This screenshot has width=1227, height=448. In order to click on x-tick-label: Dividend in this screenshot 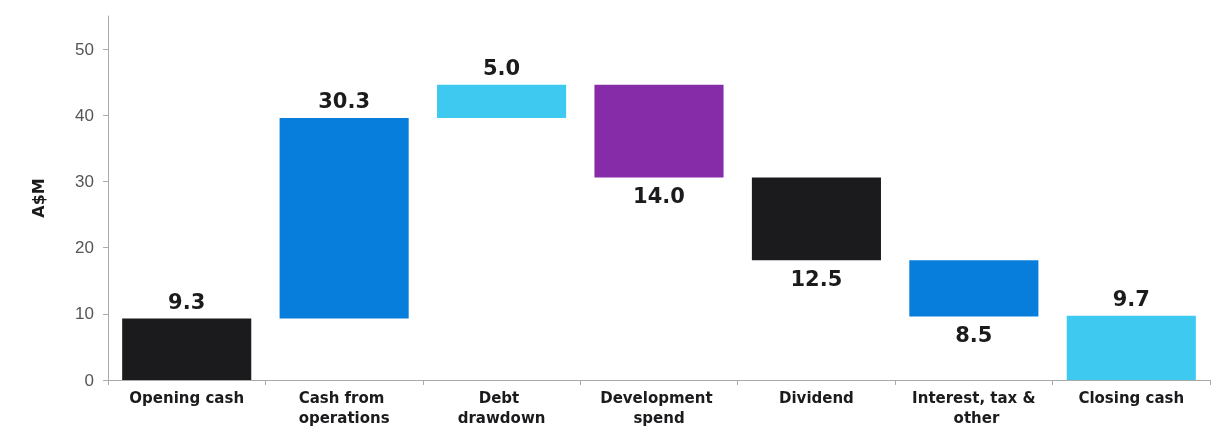, I will do `click(816, 398)`.